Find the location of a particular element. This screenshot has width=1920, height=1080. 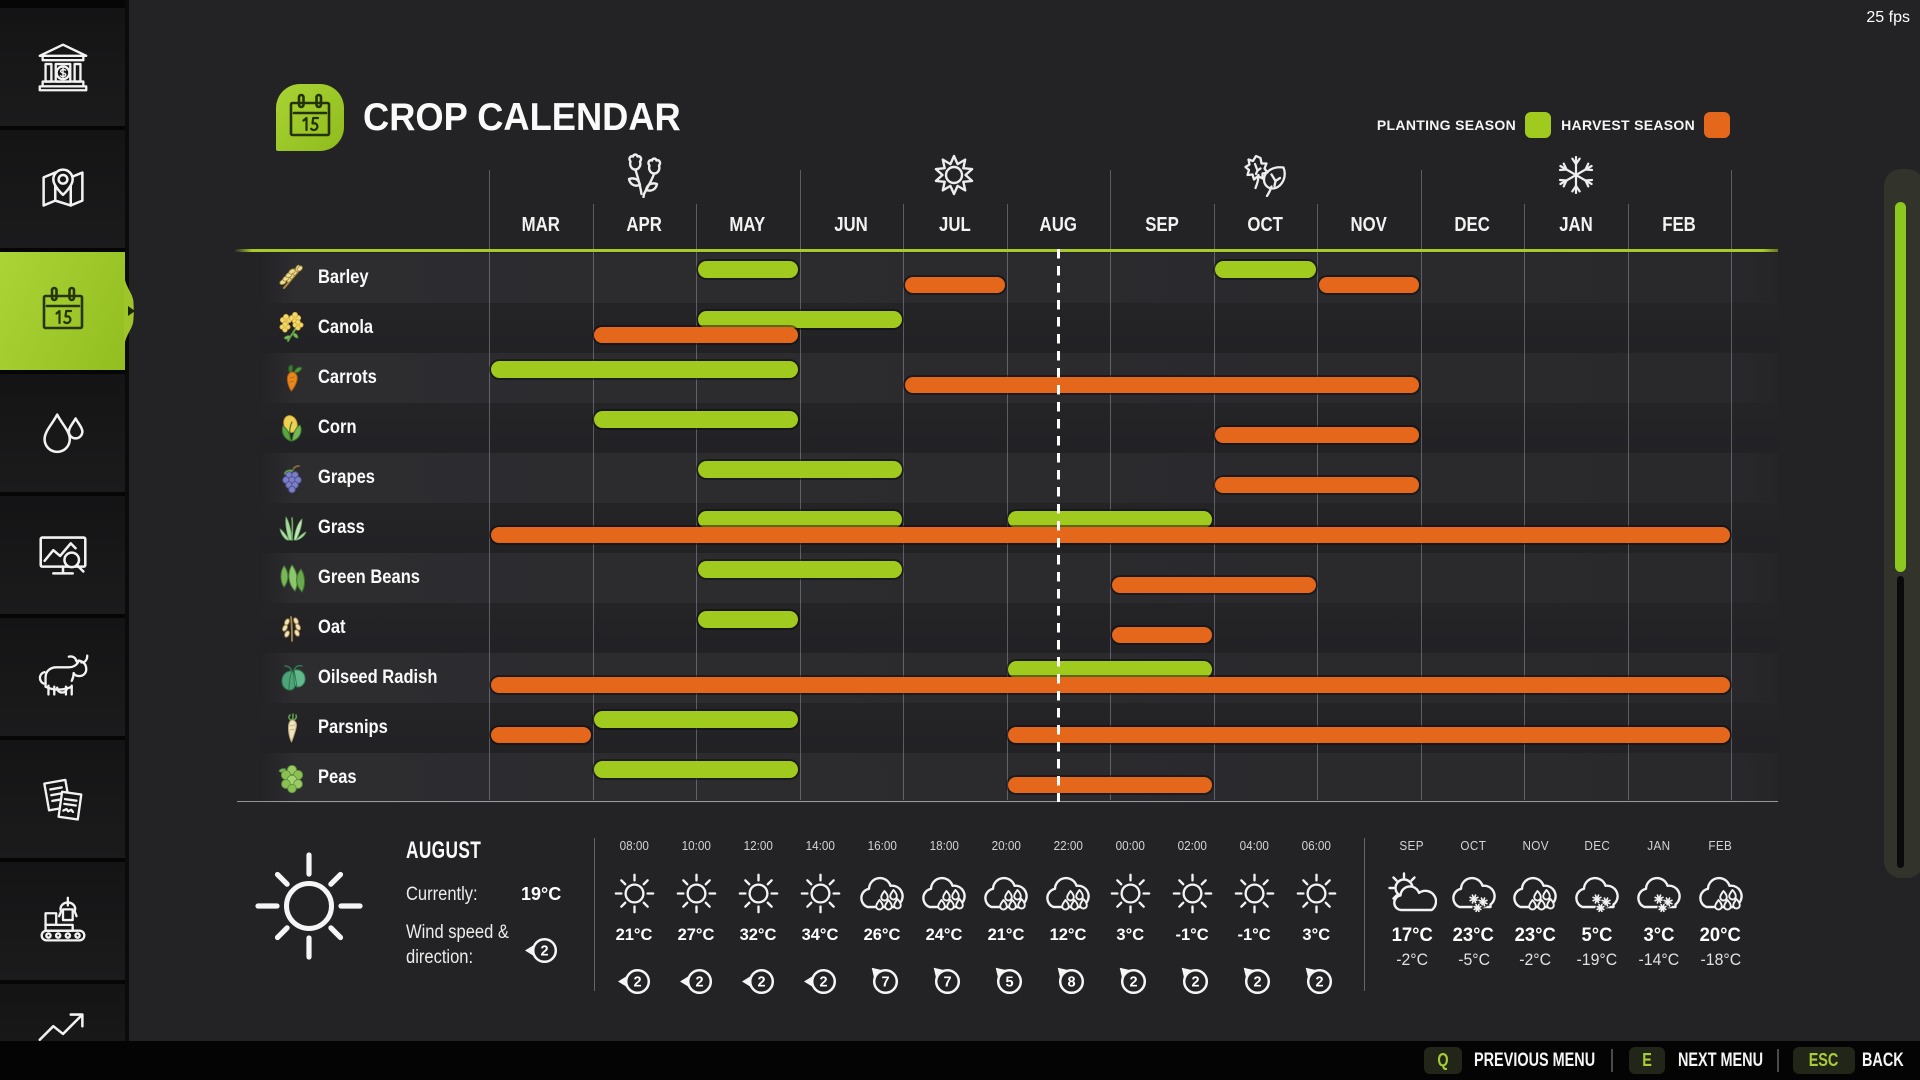

svg-text: 8 is located at coordinates (1071, 983).